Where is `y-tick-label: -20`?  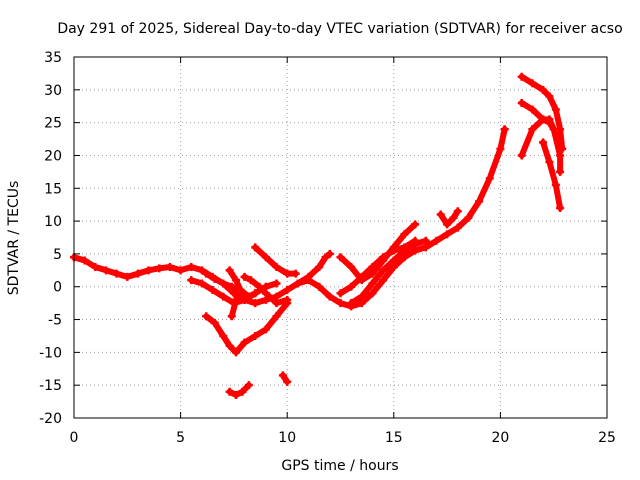 y-tick-label: -20 is located at coordinates (50, 419).